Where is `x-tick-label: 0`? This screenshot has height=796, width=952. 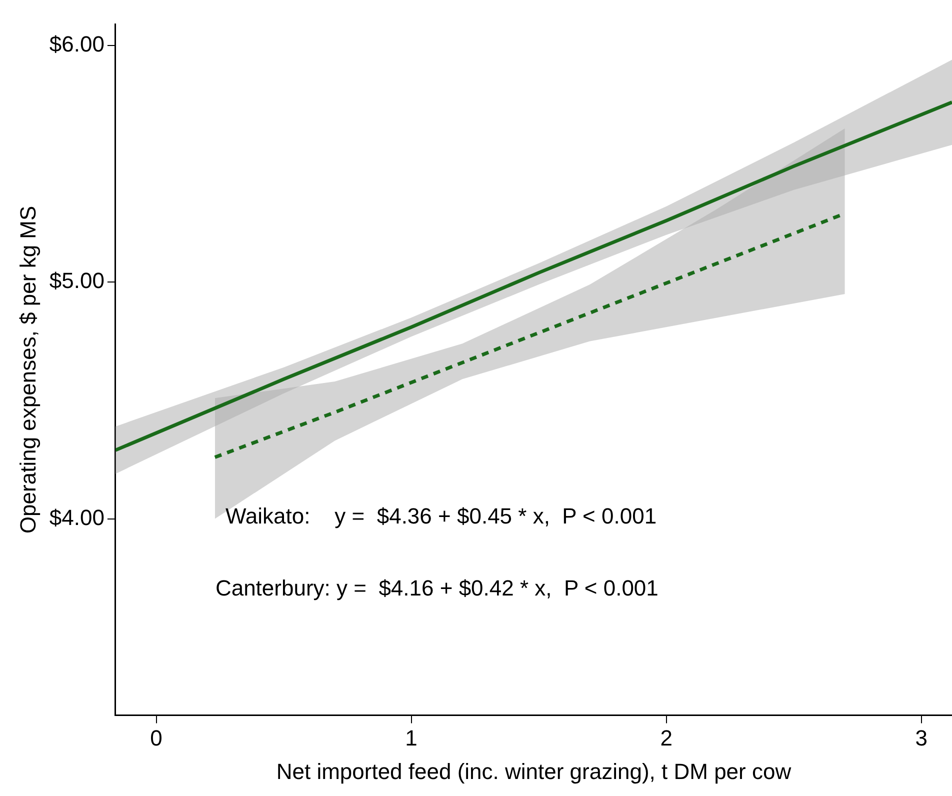
x-tick-label: 0 is located at coordinates (156, 737).